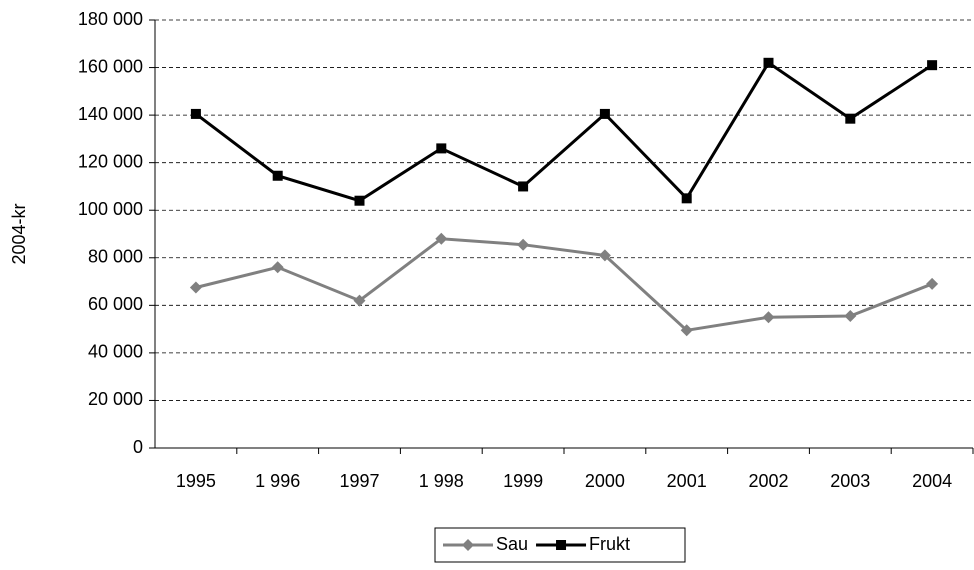  I want to click on x-tick-label: 2002, so click(768, 481).